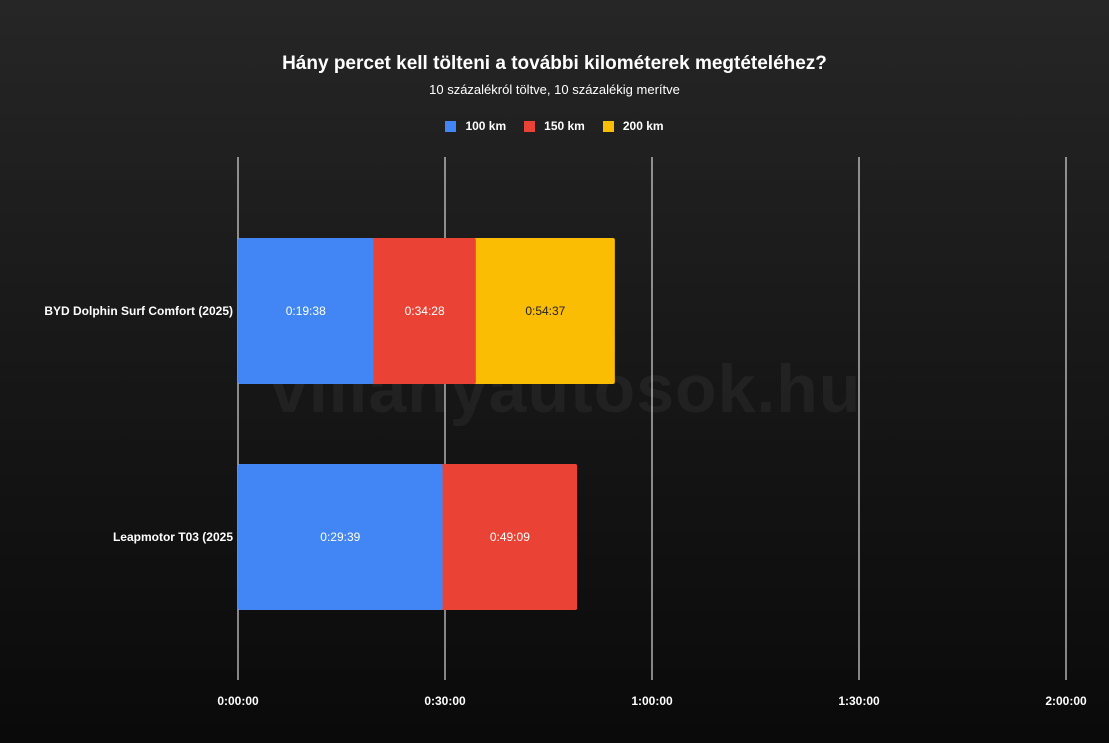 Image resolution: width=1109 pixels, height=743 pixels. Describe the element at coordinates (564, 126) in the screenshot. I see `legend-label: 150 km` at that location.